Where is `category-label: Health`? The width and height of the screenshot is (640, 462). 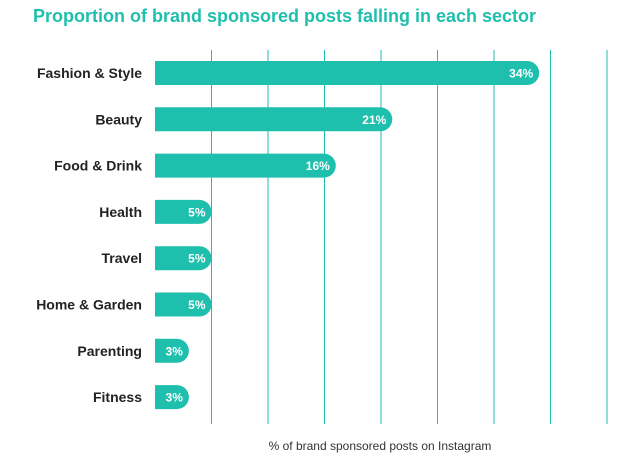 category-label: Health is located at coordinates (120, 212).